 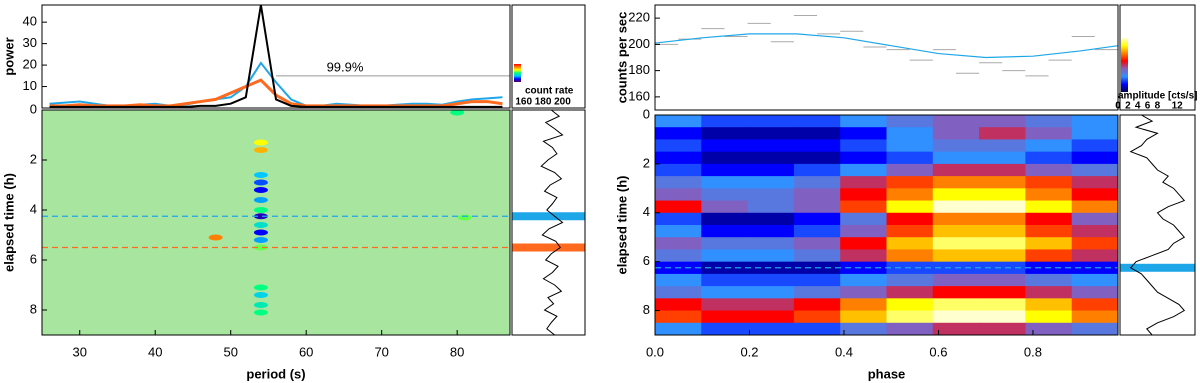 What do you see at coordinates (155, 351) in the screenshot?
I see `x-tick-label: 40` at bounding box center [155, 351].